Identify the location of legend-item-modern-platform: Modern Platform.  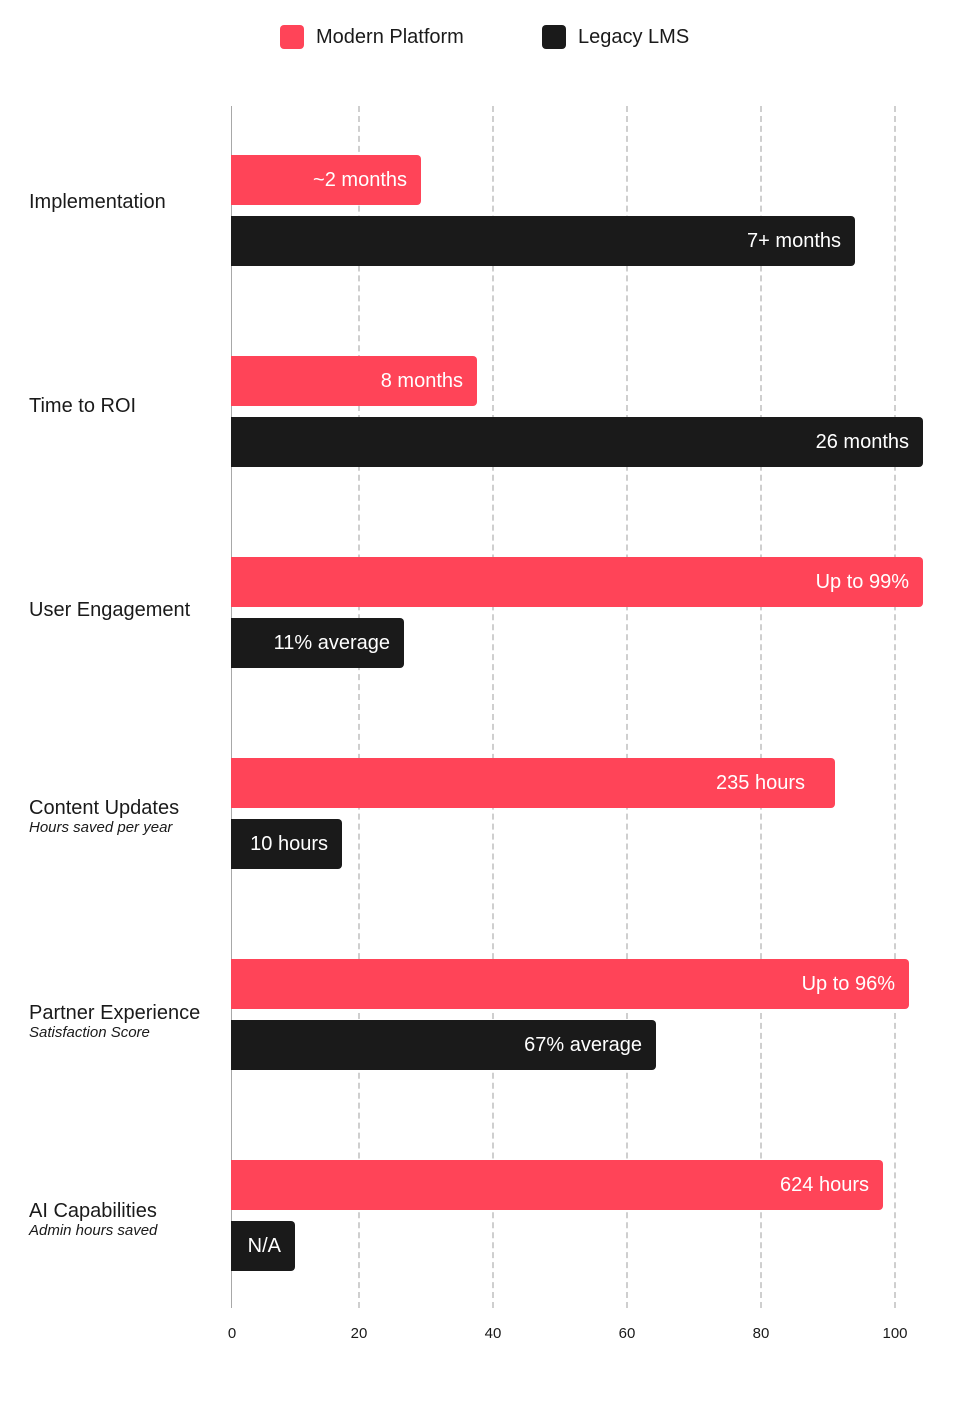
(372, 37).